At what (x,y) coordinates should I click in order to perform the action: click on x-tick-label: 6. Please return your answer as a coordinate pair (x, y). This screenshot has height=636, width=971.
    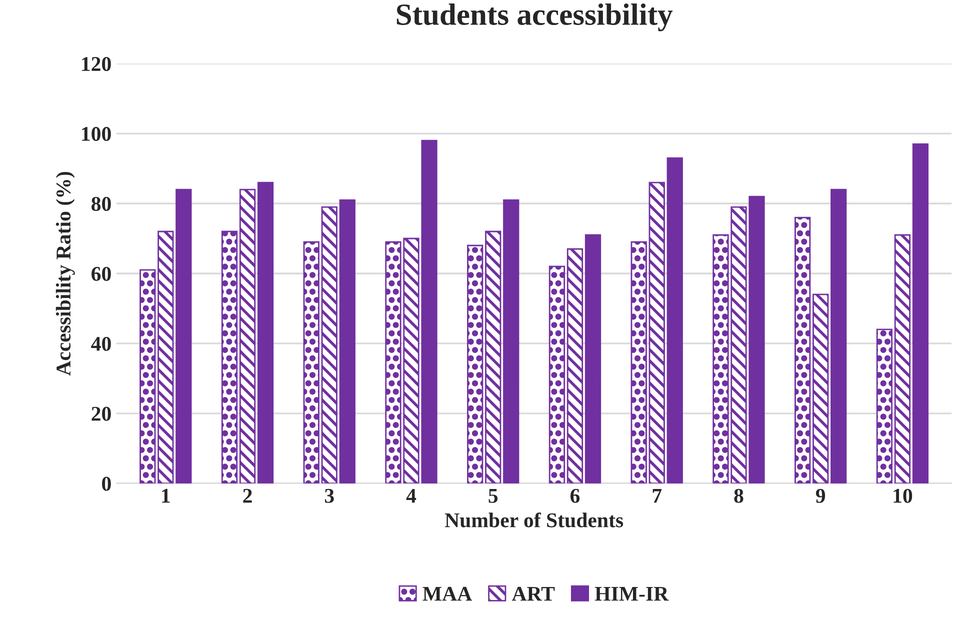
    Looking at the image, I should click on (575, 495).